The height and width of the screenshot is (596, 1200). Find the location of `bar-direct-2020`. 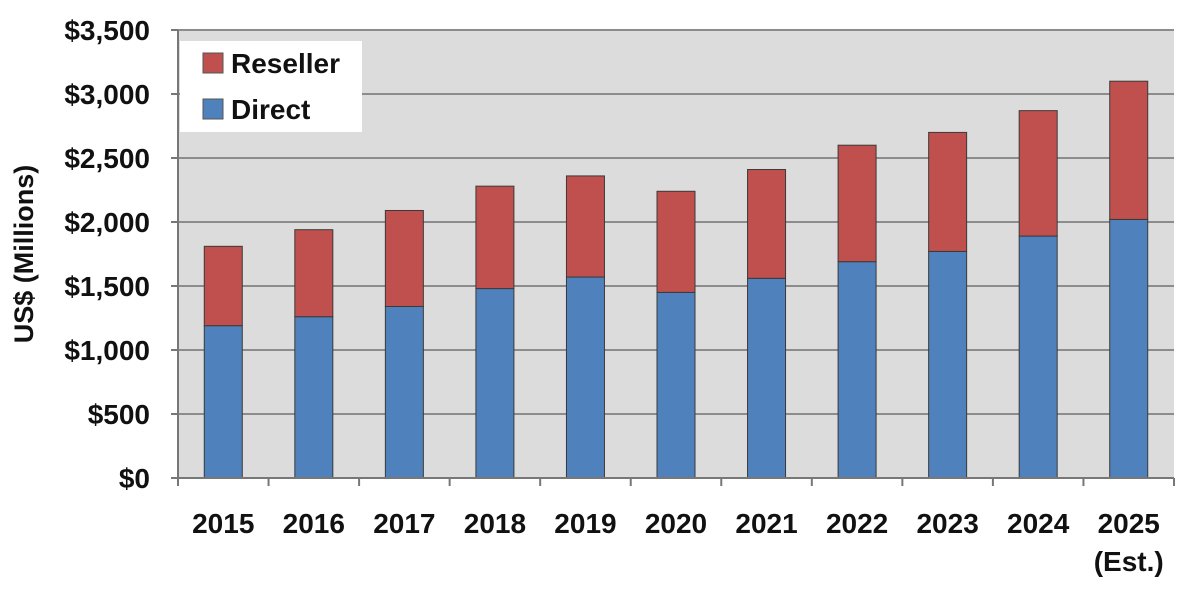

bar-direct-2020 is located at coordinates (676, 385).